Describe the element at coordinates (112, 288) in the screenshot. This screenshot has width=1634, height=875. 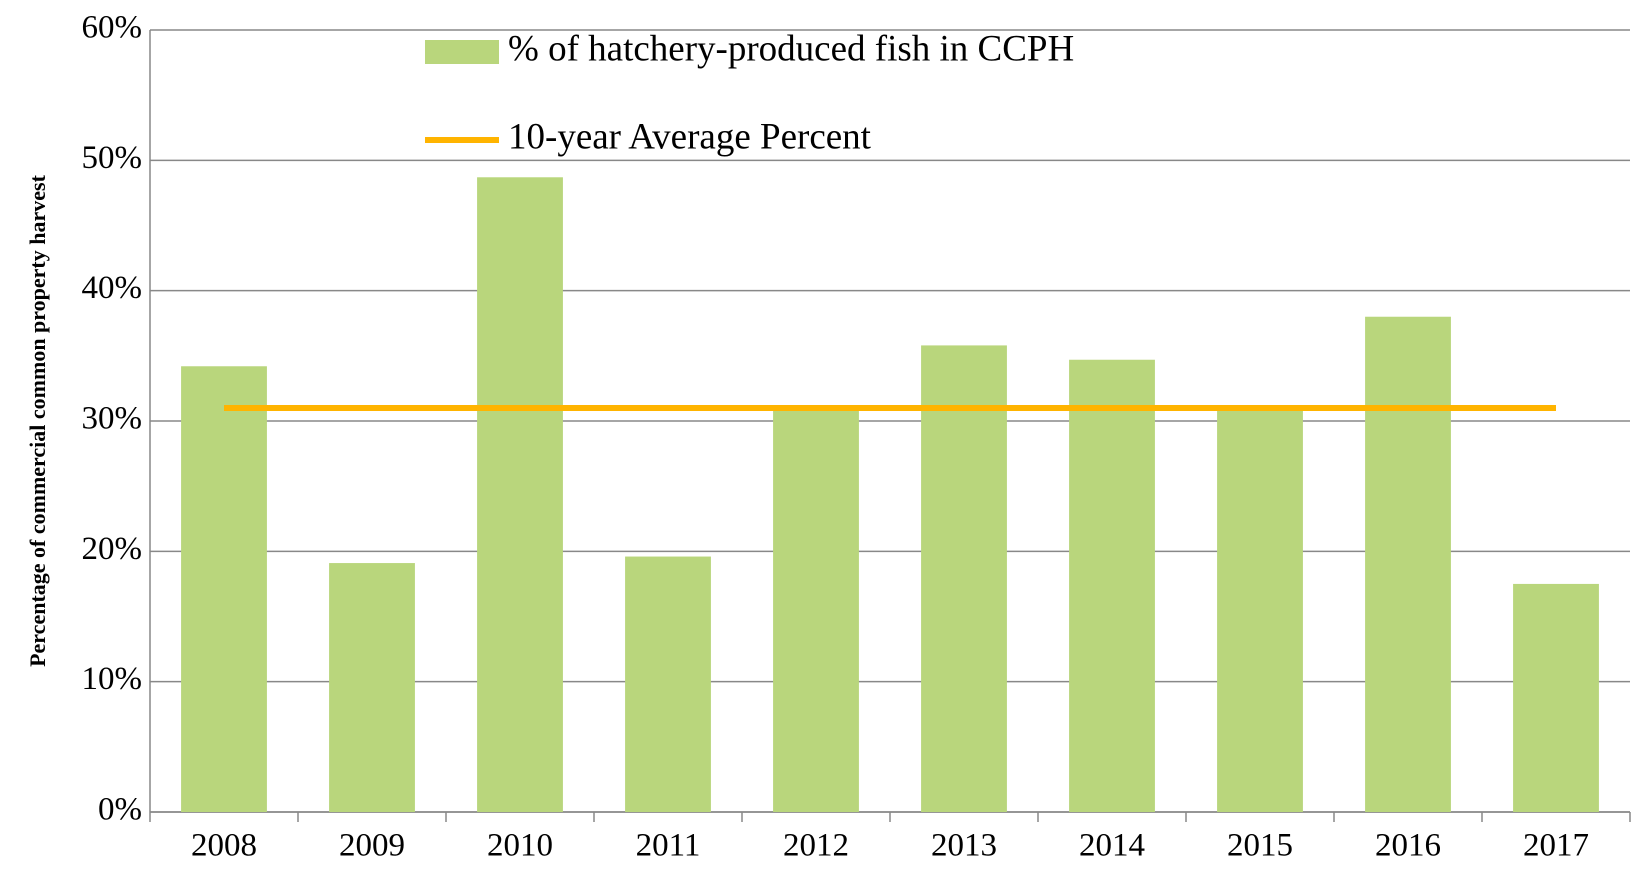
I see `y-tick-label: 40%` at that location.